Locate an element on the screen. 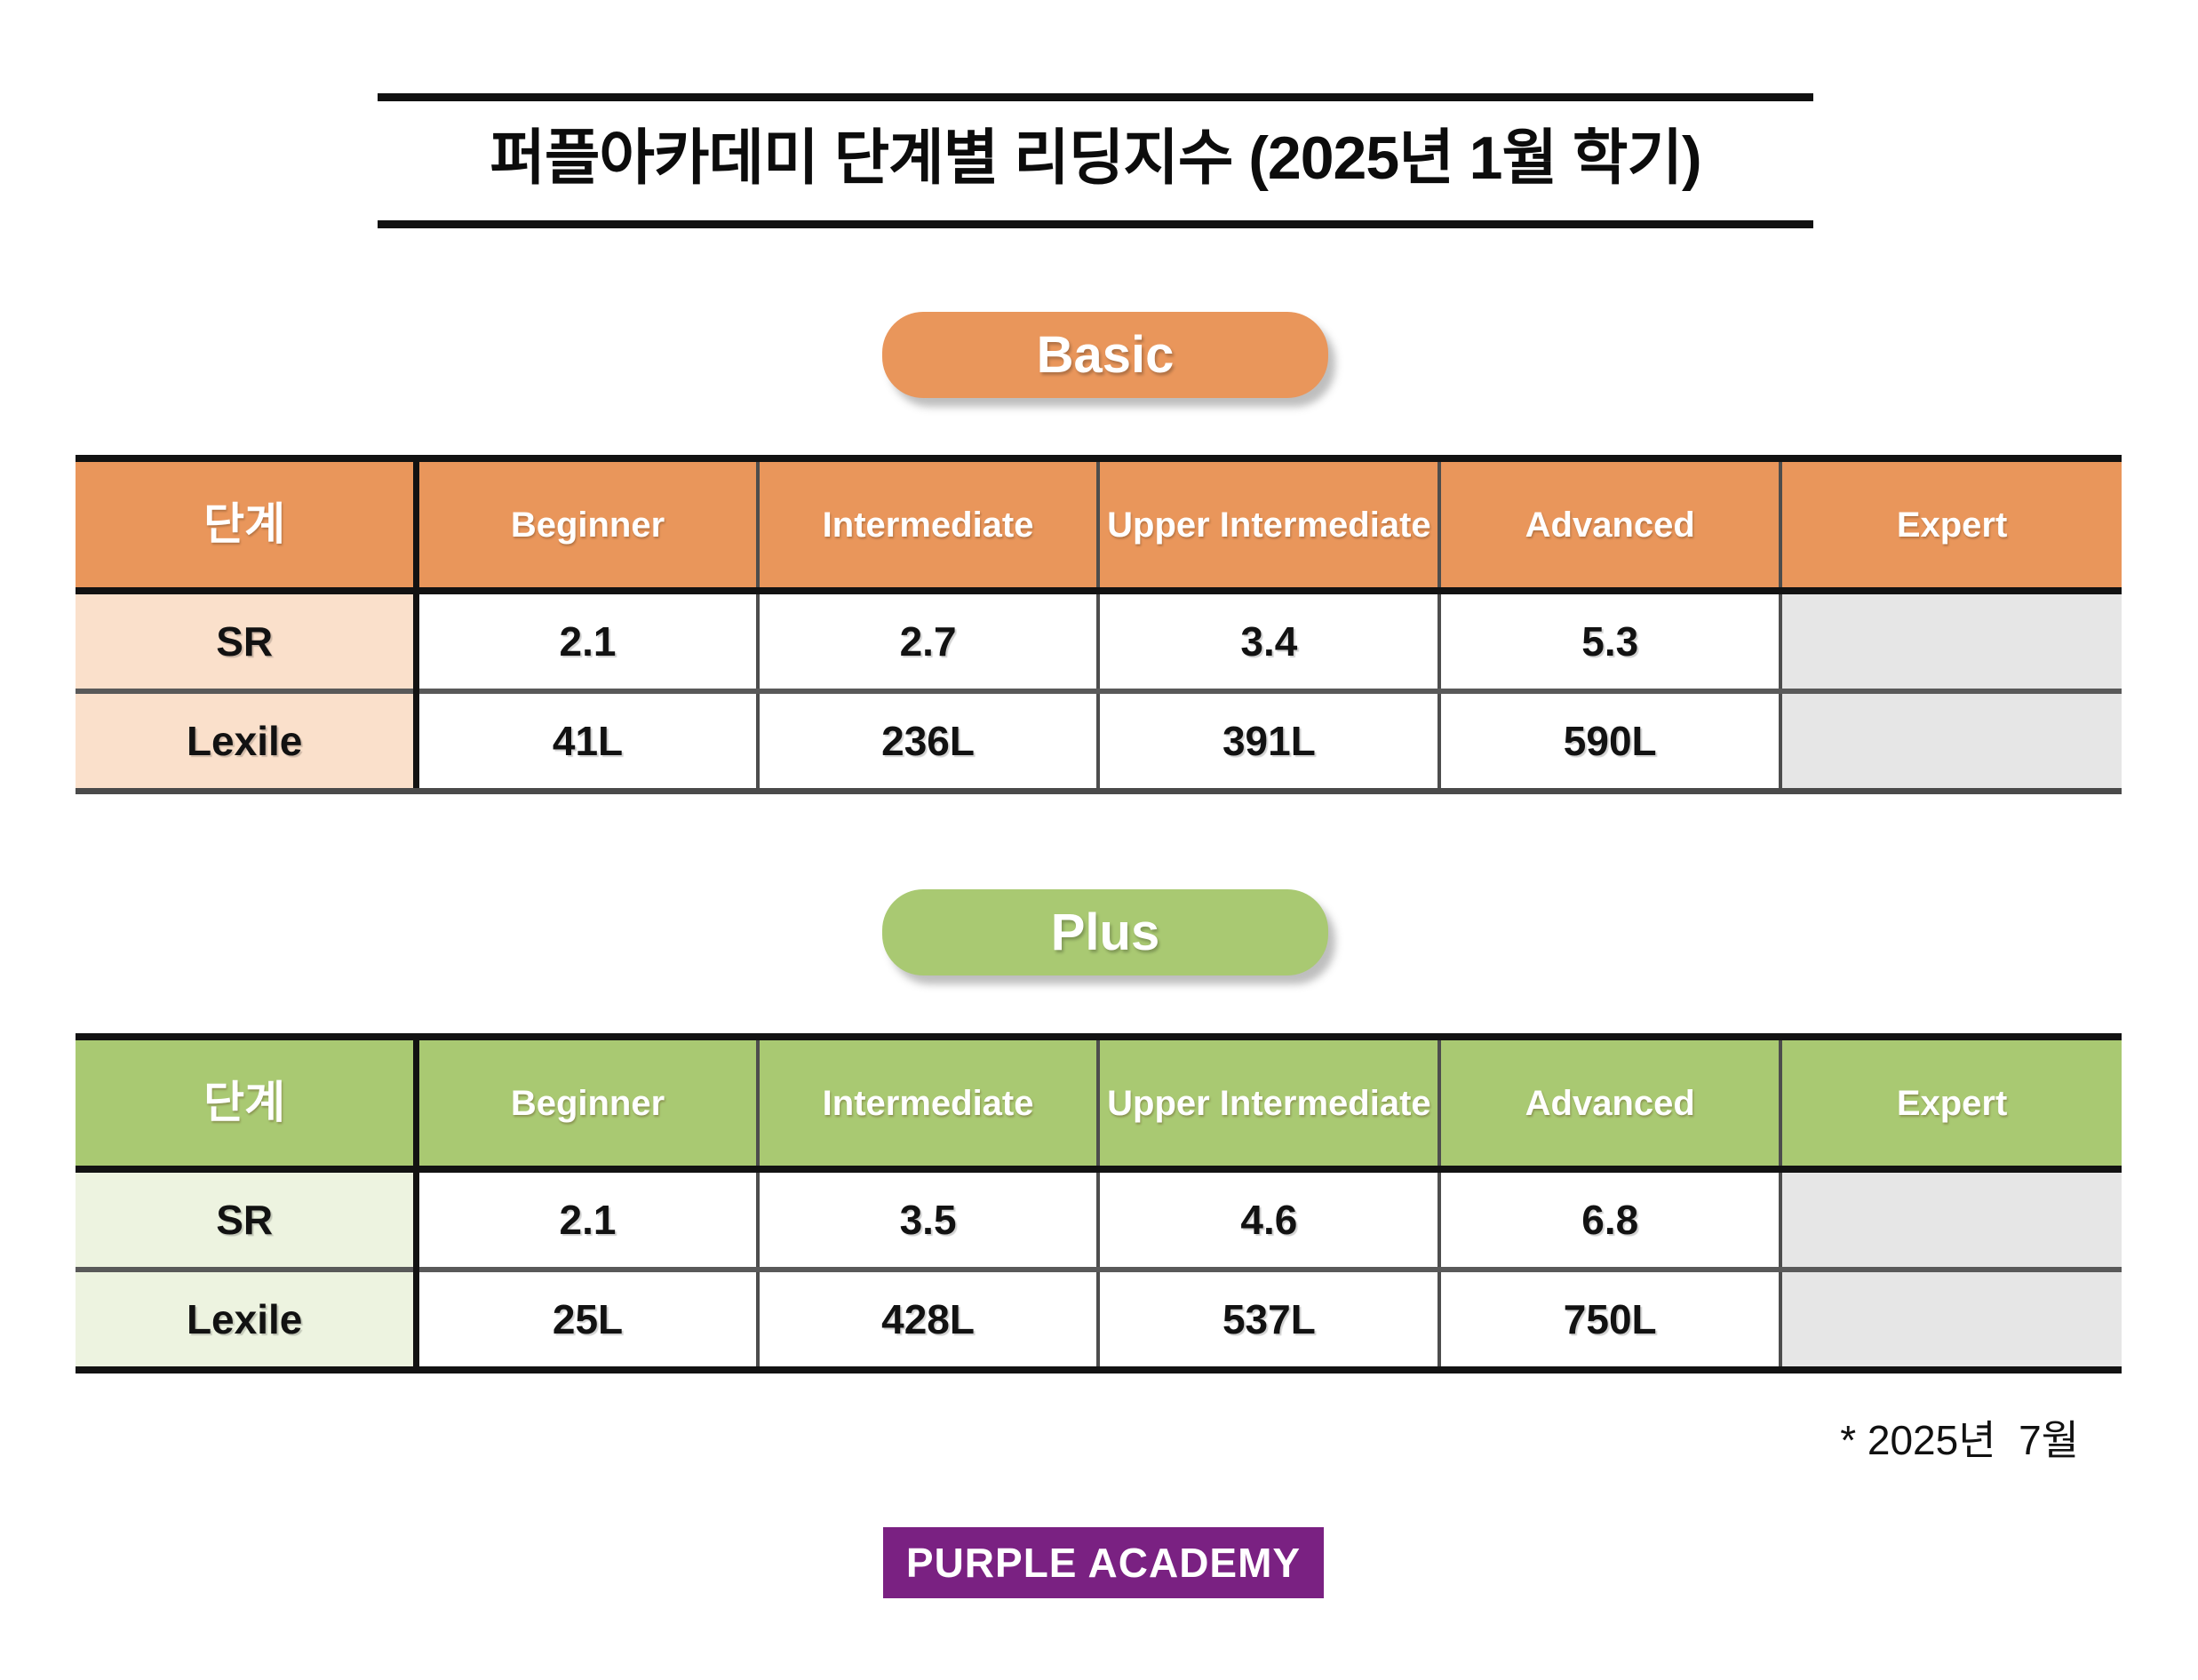 Image resolution: width=2198 pixels, height=1680 pixels. plus-sr-intermediate-value: 3.5 is located at coordinates (927, 1220).